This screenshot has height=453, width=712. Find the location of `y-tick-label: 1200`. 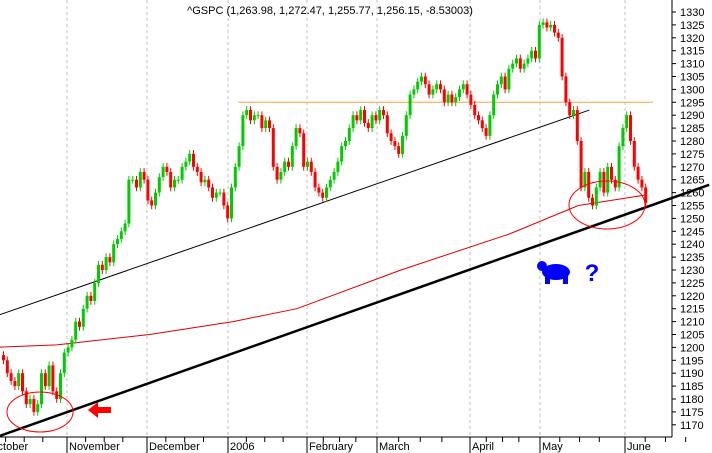

y-tick-label: 1200 is located at coordinates (692, 348).